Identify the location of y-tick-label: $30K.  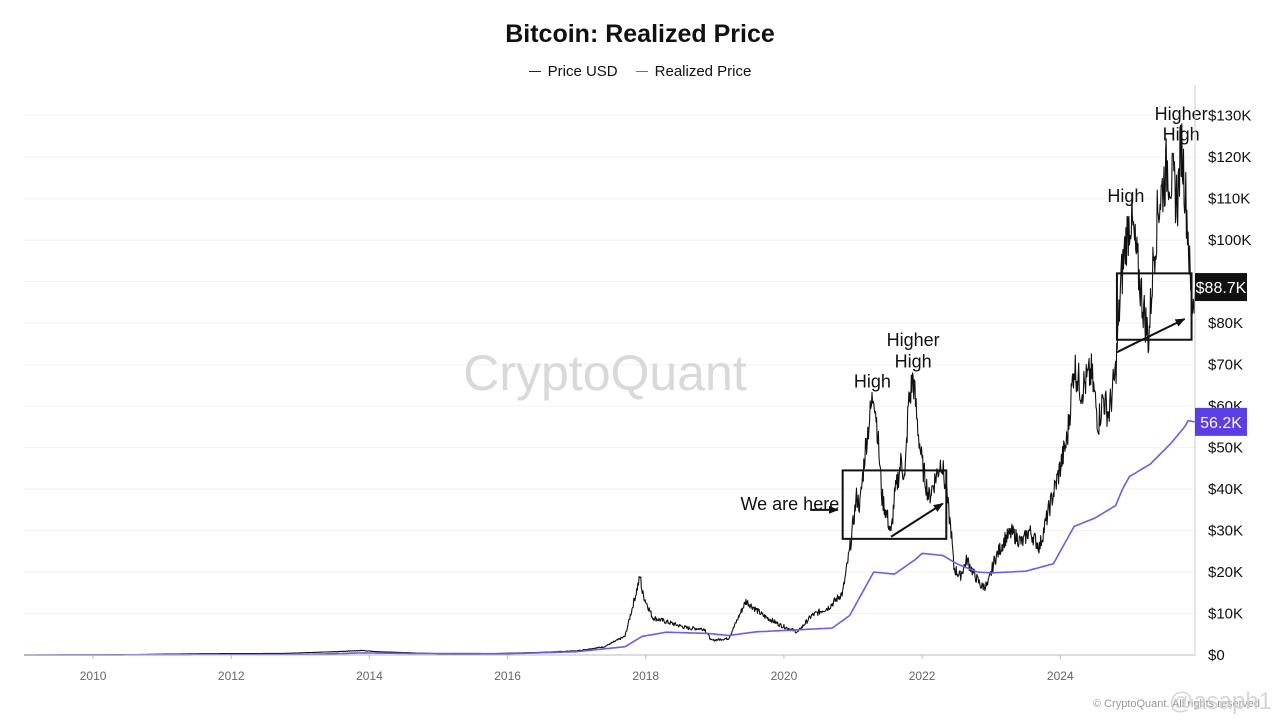
(1225, 531).